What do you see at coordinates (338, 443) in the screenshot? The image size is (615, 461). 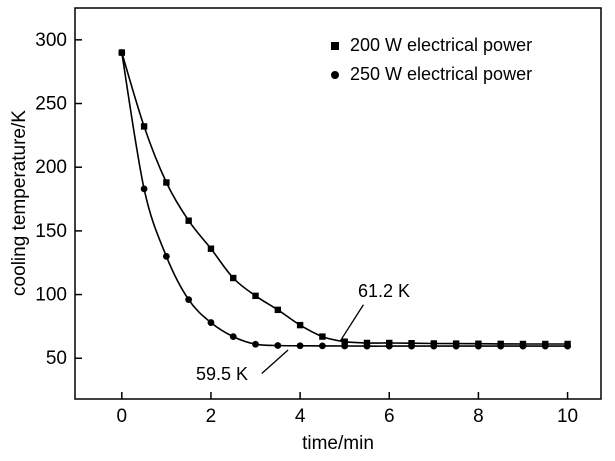 I see `x-axis-label: time/min` at bounding box center [338, 443].